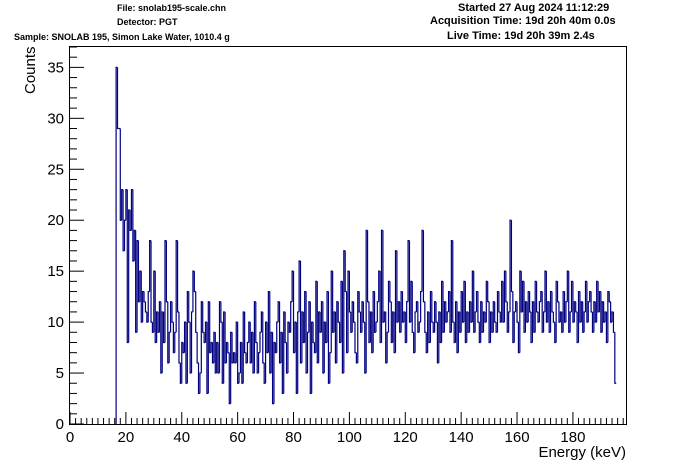 Image resolution: width=696 pixels, height=472 pixels. What do you see at coordinates (30, 70) in the screenshot?
I see `y-axis-title: Counts` at bounding box center [30, 70].